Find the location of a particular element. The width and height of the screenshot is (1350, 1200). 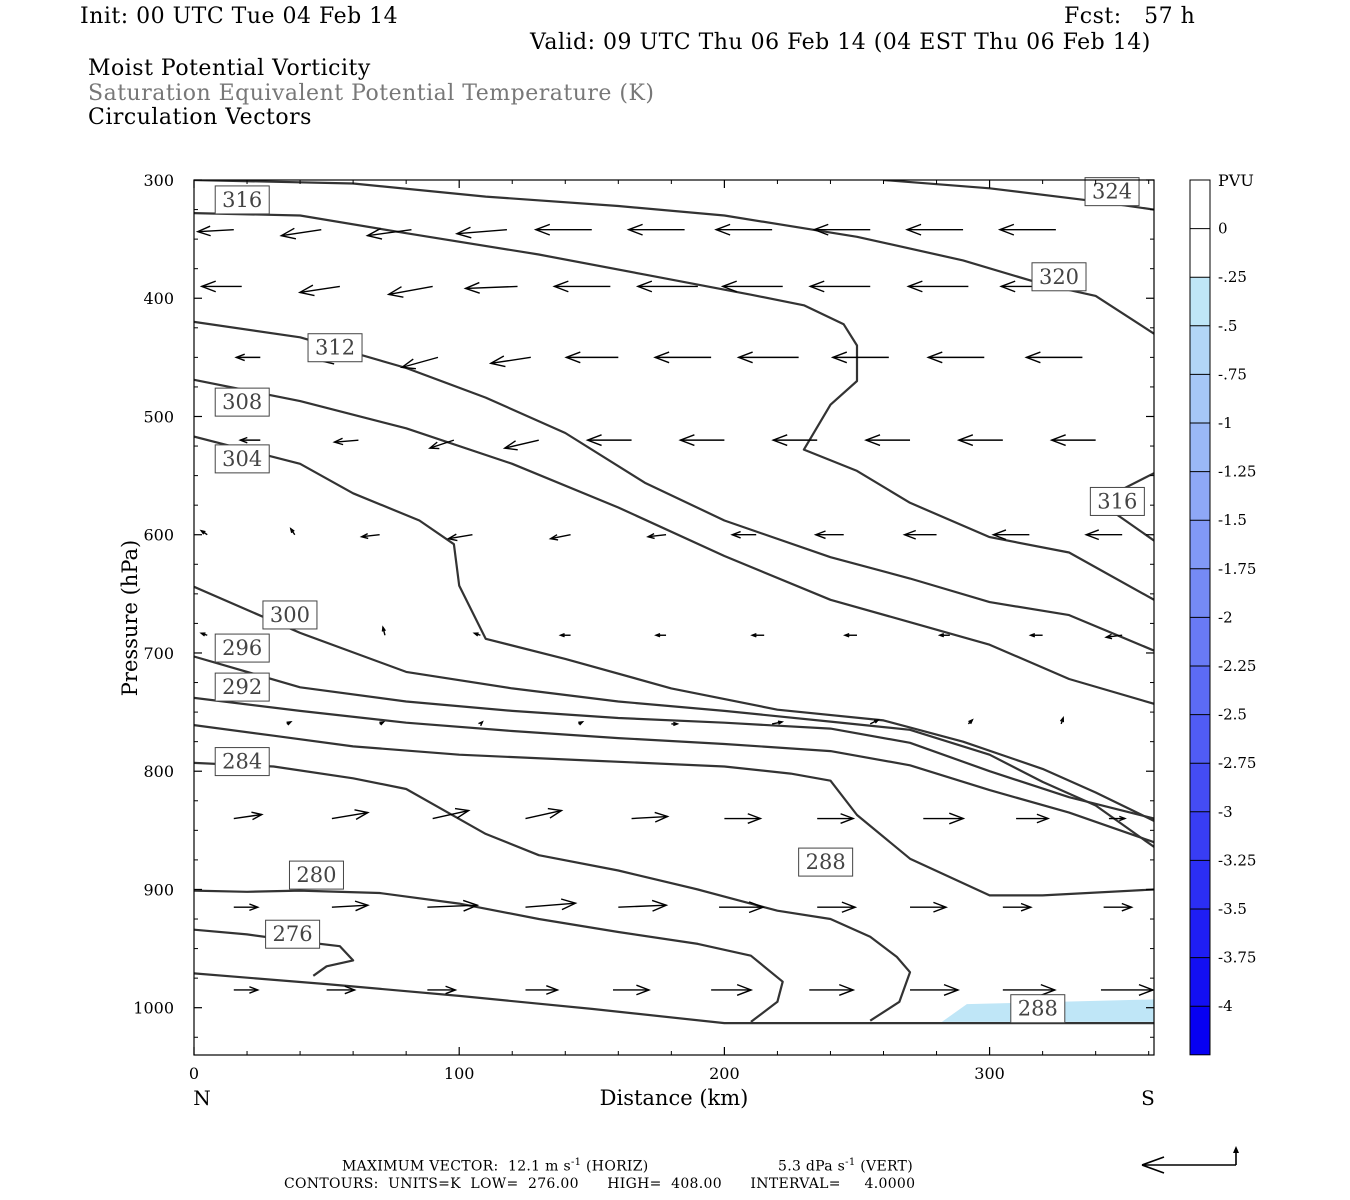

contour-label-288: 288 is located at coordinates (1038, 1009).